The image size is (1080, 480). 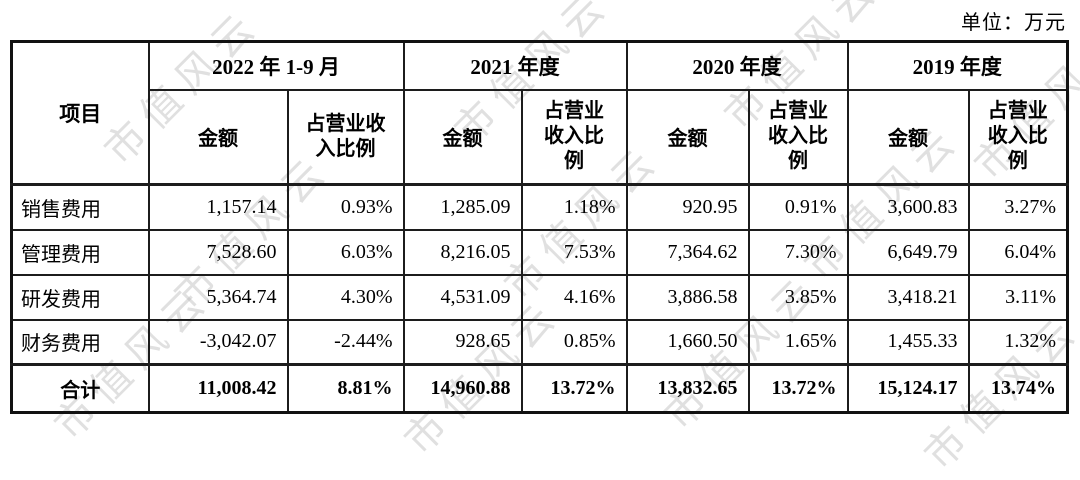 What do you see at coordinates (798, 342) in the screenshot?
I see `cell-value: 1.65%` at bounding box center [798, 342].